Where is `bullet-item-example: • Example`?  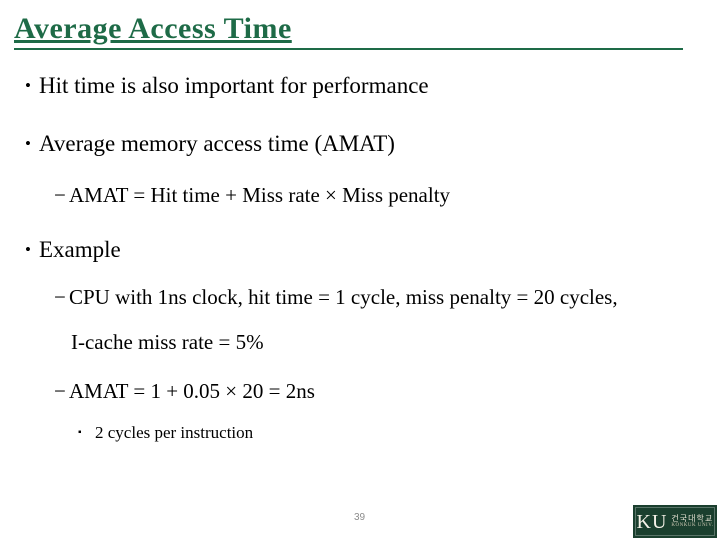 bullet-item-example: • Example is located at coordinates (73, 250).